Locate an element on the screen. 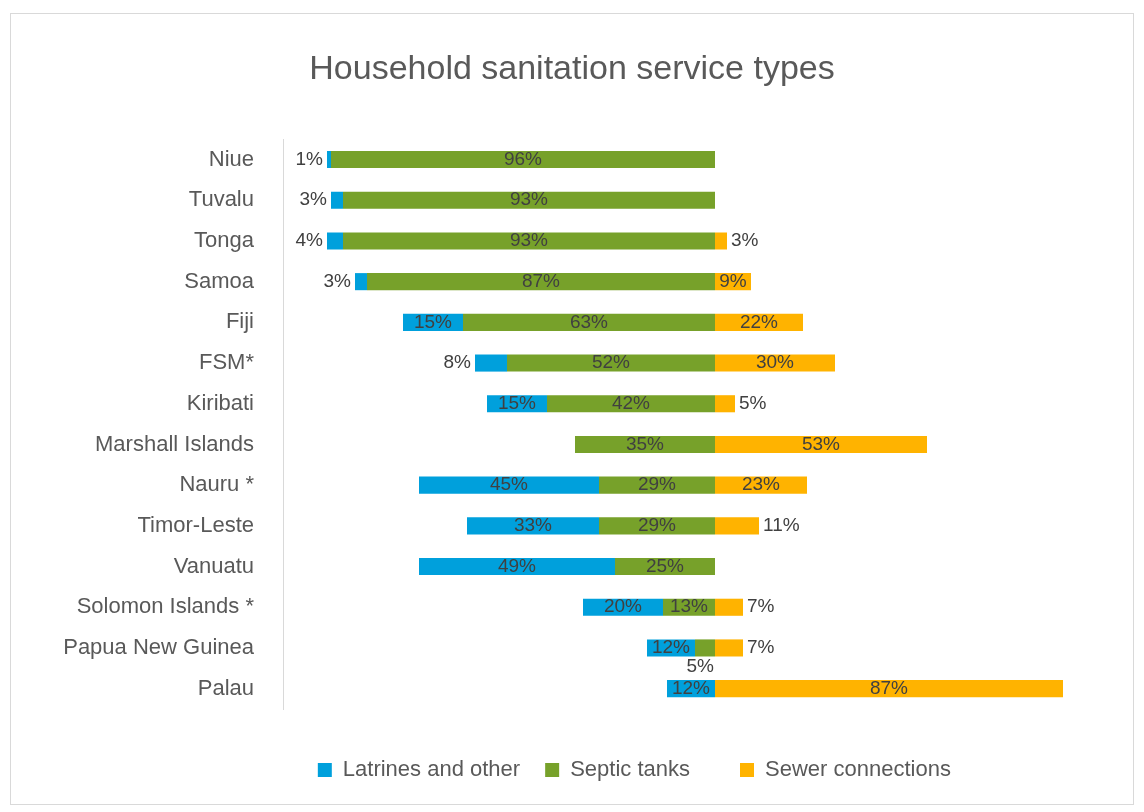 The height and width of the screenshot is (812, 1144). data-label: 1% is located at coordinates (309, 158).